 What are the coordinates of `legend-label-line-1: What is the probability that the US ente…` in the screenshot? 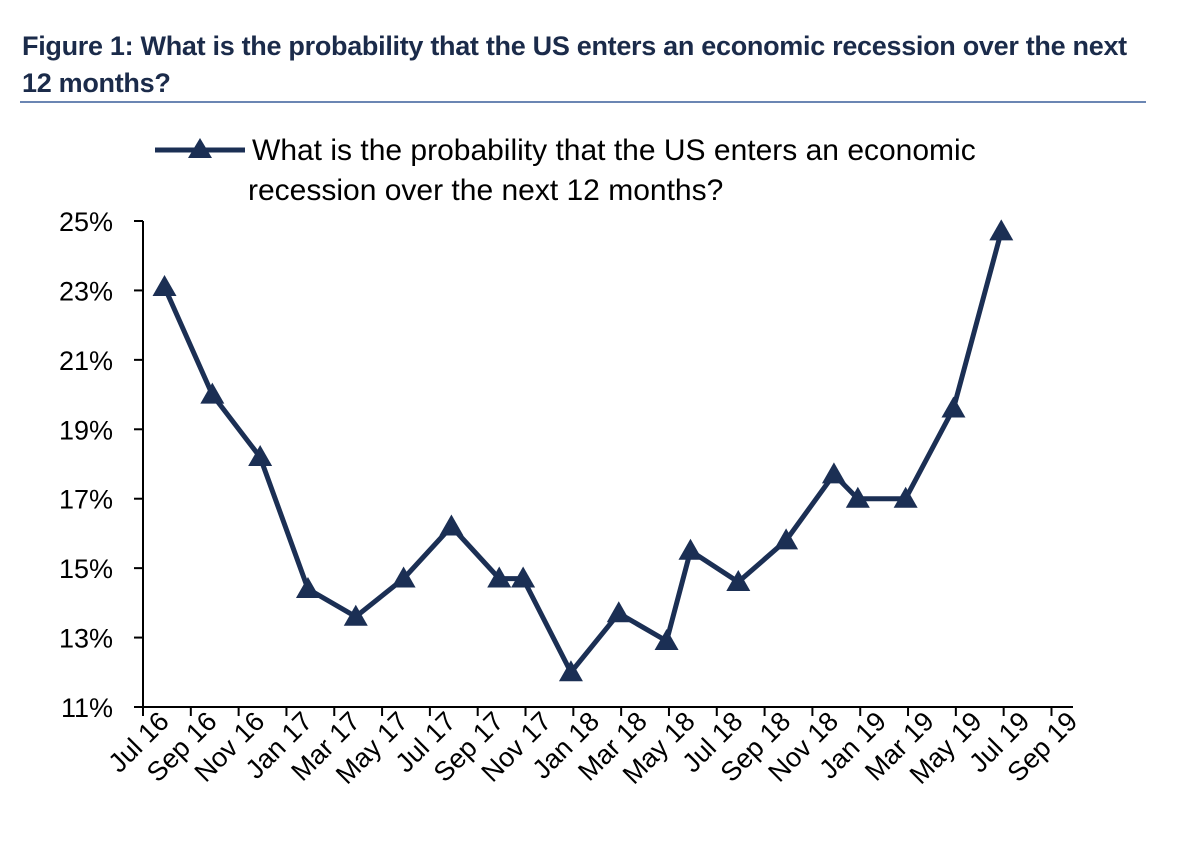 It's located at (614, 150).